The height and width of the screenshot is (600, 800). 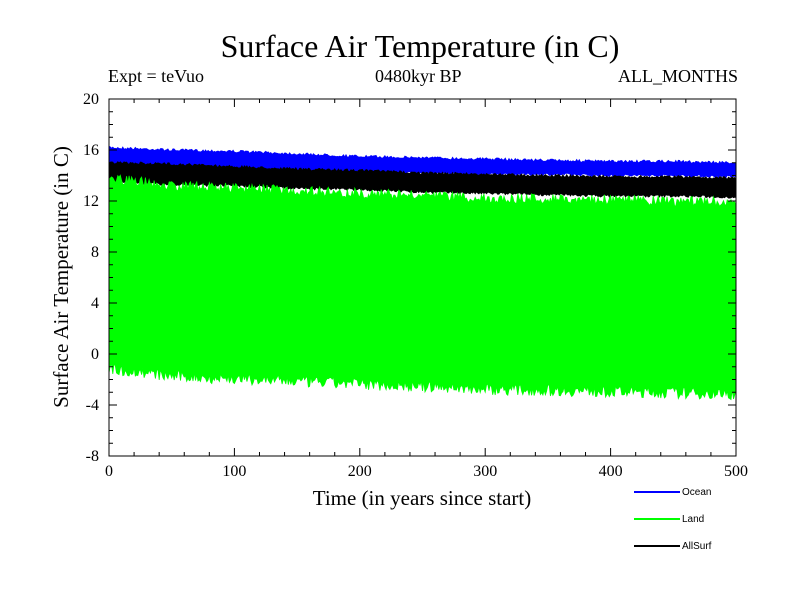 I want to click on y-tick-label: 4, so click(x=95, y=303).